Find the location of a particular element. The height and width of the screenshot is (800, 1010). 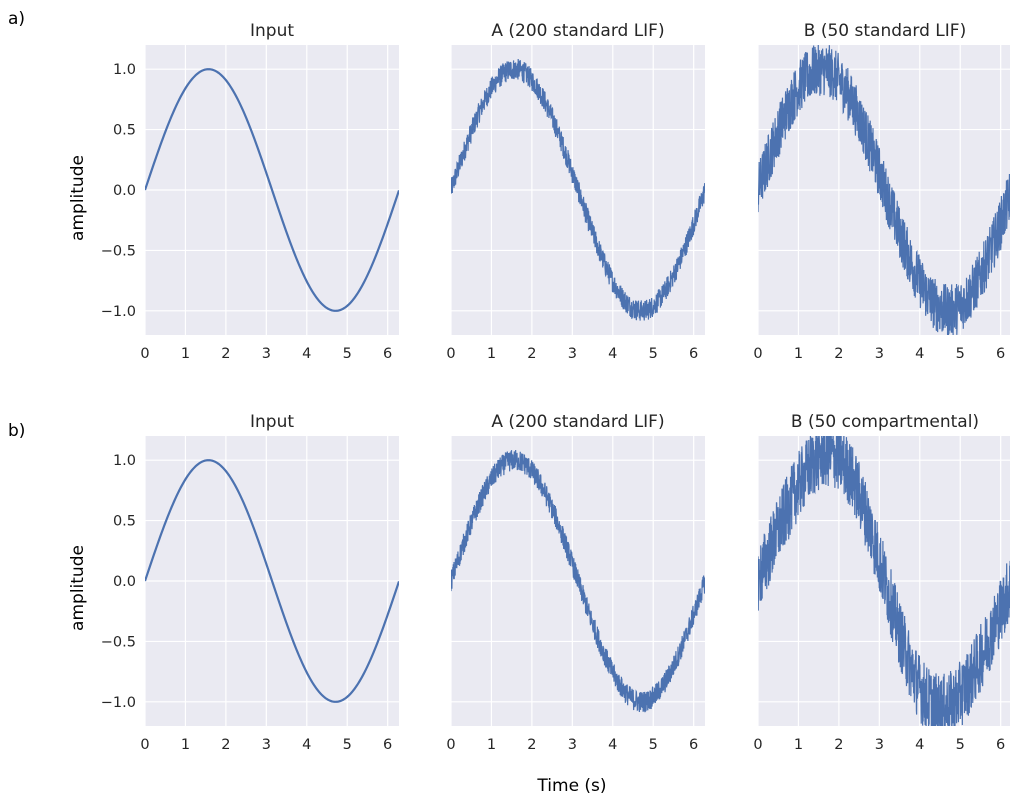

subplot-a-2: A (200 standard LIF) 0 1 2 3 4 5 6 is located at coordinates (575, 191).